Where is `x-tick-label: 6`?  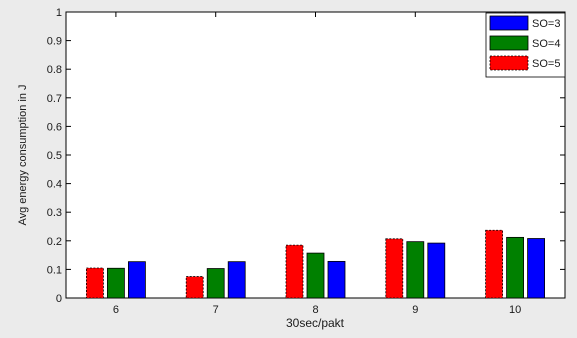 x-tick-label: 6 is located at coordinates (116, 310).